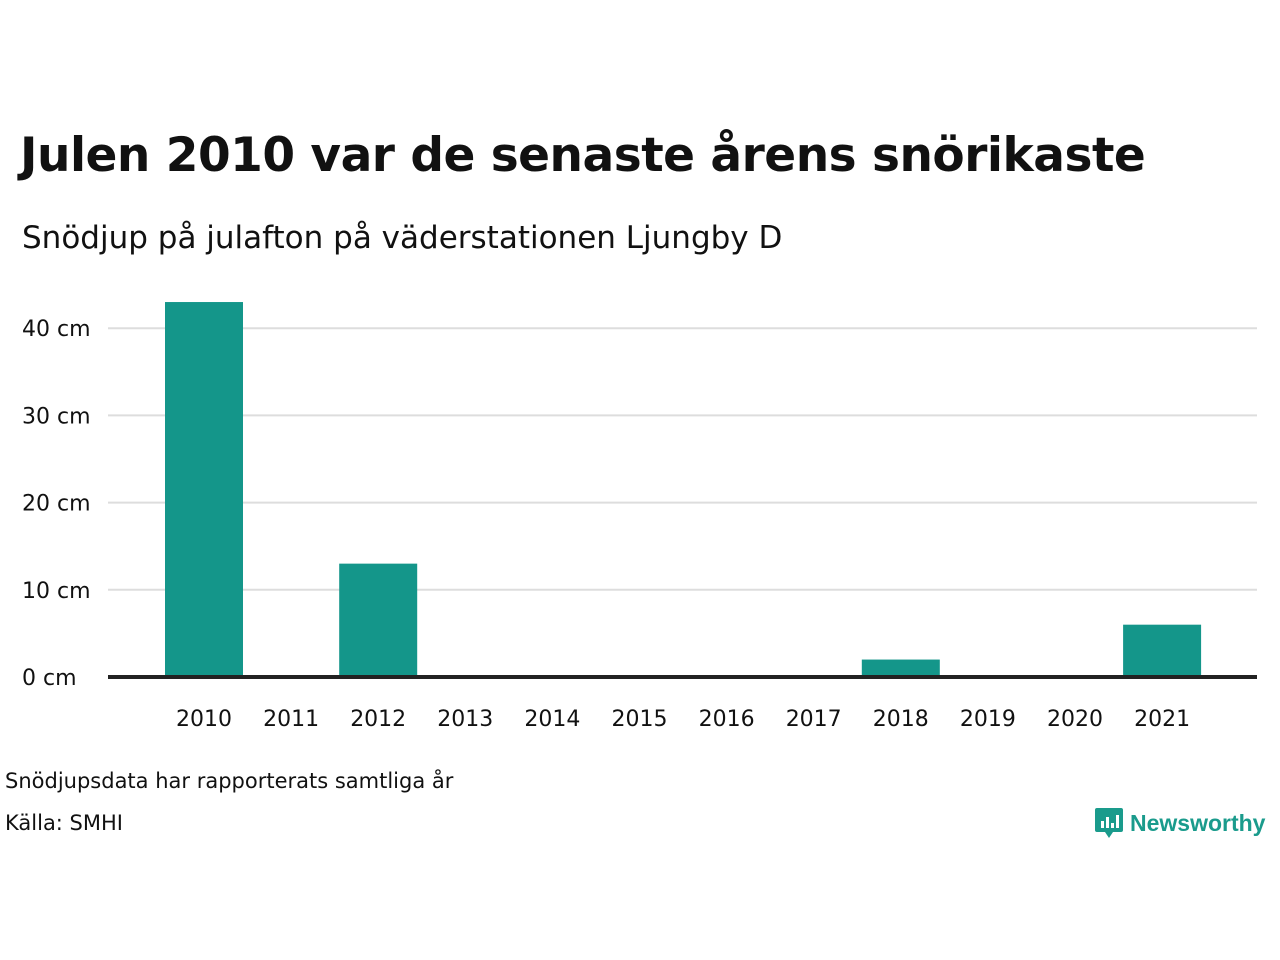 The height and width of the screenshot is (960, 1280). What do you see at coordinates (378, 719) in the screenshot?
I see `x-tick-label: 2012` at bounding box center [378, 719].